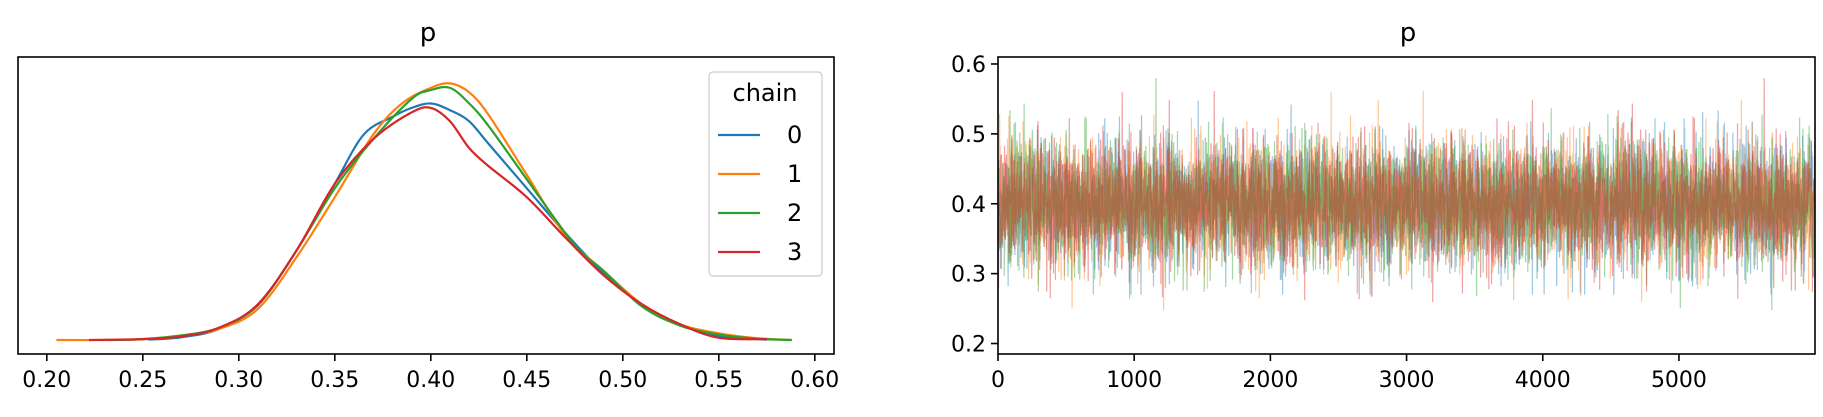 This screenshot has width=1823, height=417. What do you see at coordinates (794, 174) in the screenshot?
I see `legend-label-chain-1: 1` at bounding box center [794, 174].